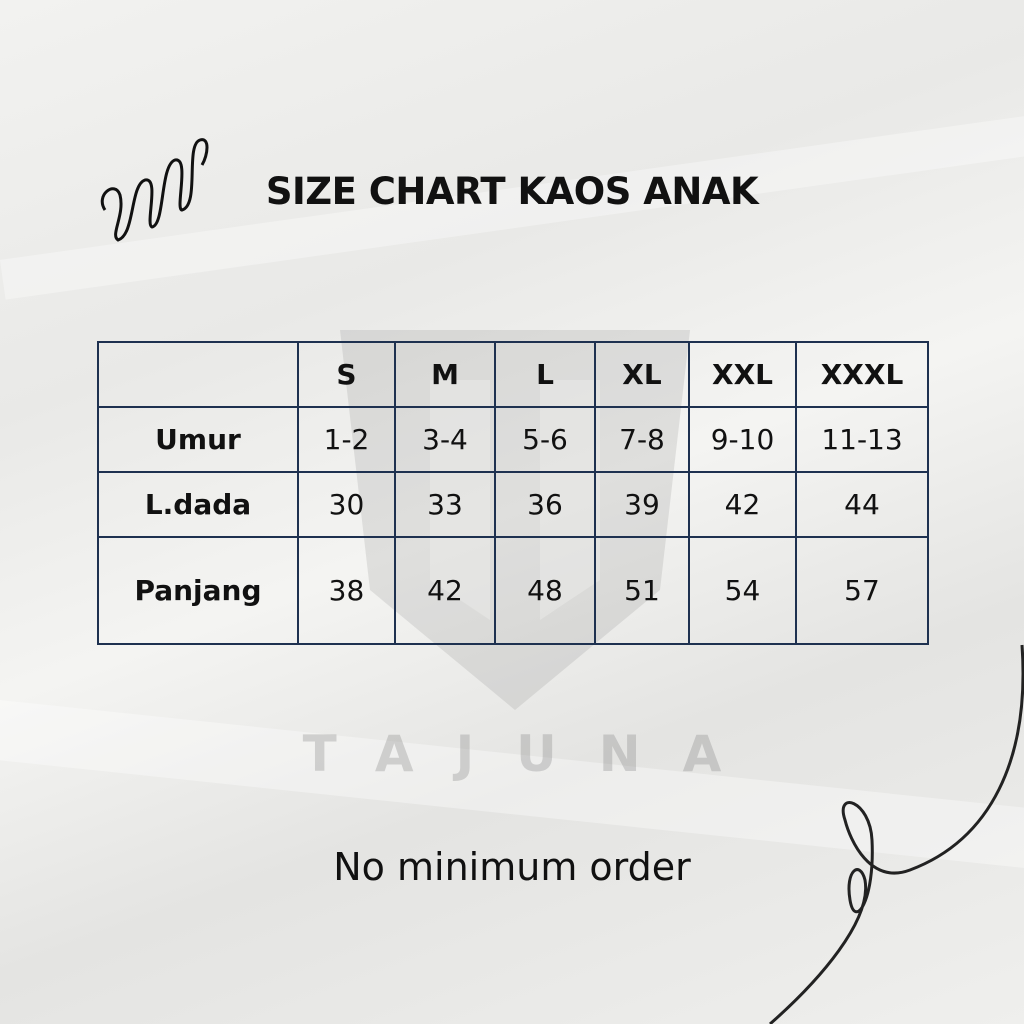 The width and height of the screenshot is (1024, 1024). I want to click on table-cell: 5-6, so click(545, 439).